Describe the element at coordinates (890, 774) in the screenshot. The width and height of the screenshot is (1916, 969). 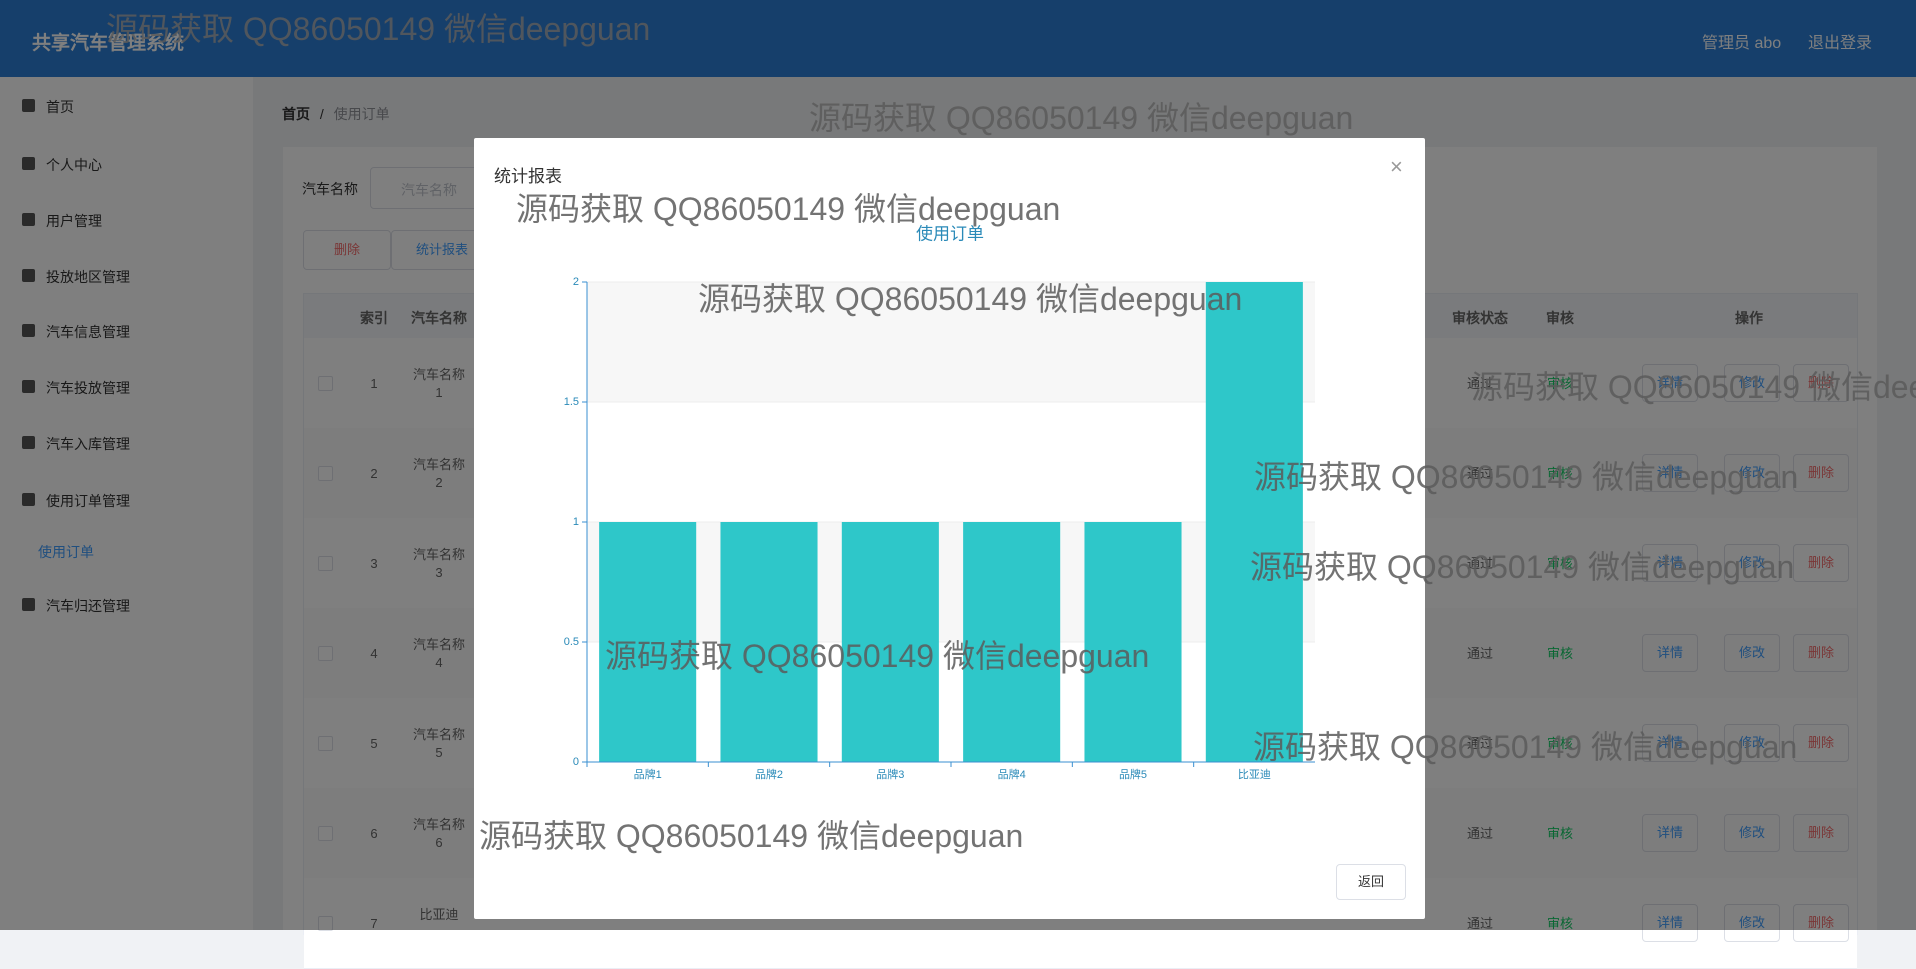
I see `x-tick-label: 品牌3` at that location.